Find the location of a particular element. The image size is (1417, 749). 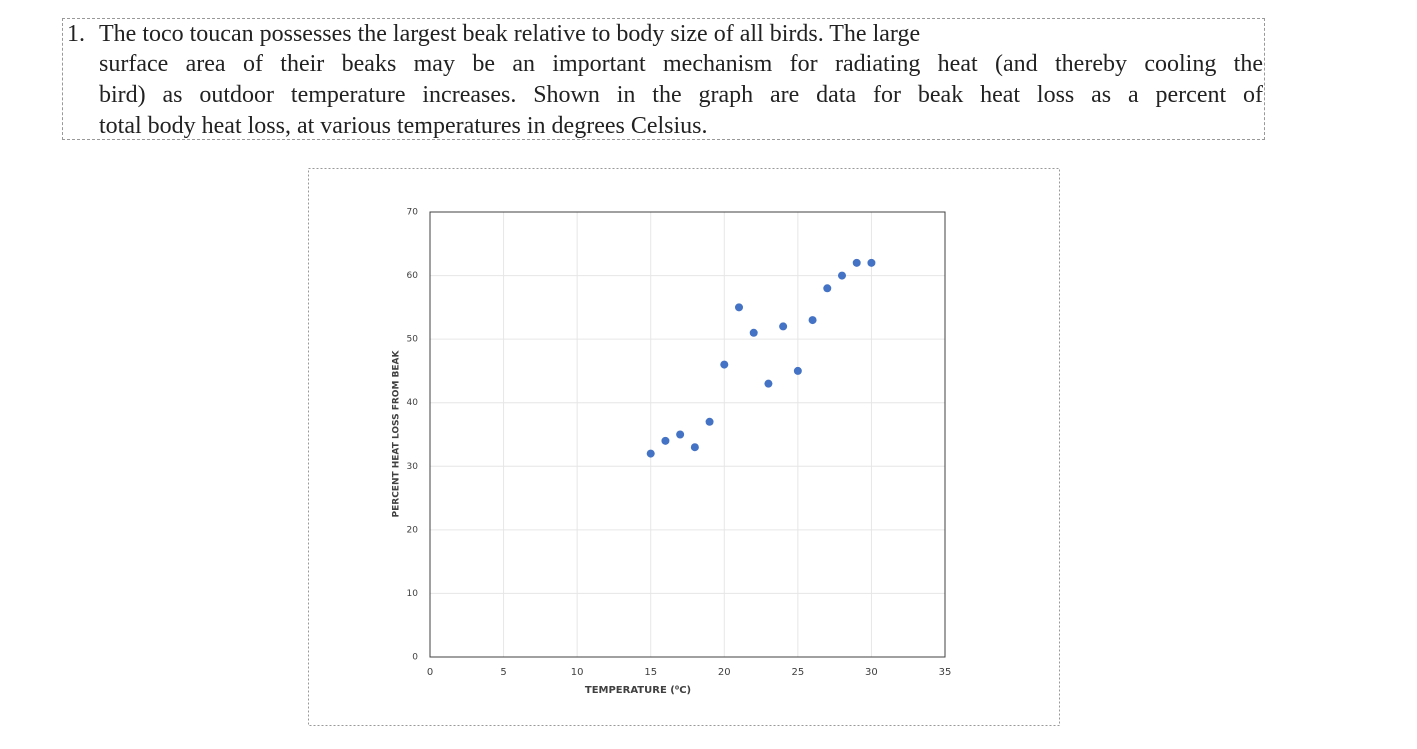

x-axis-label: TEMPERATURE (⁰C) is located at coordinates (638, 690).